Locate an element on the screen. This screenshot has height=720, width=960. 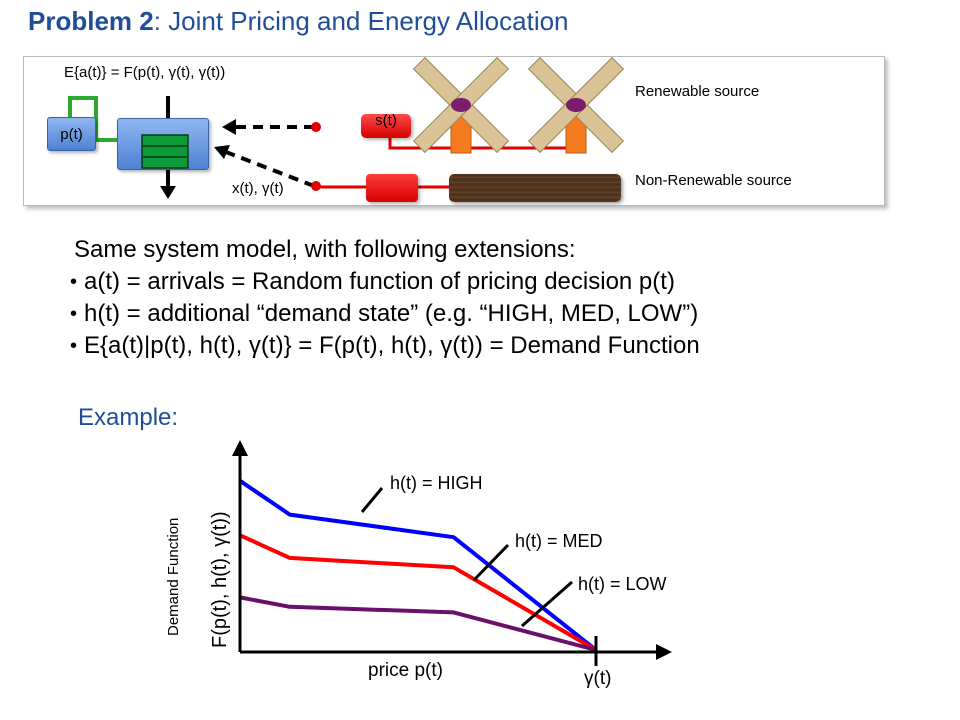
price-box-label: p(t) is located at coordinates (71, 134).